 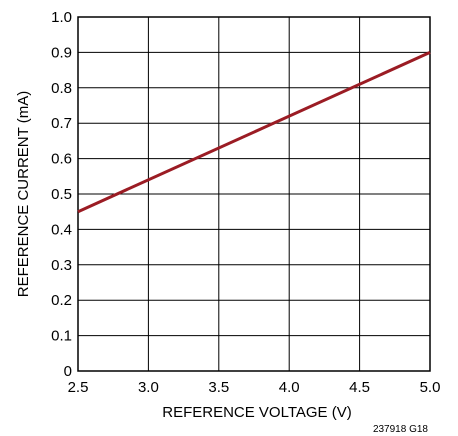 What do you see at coordinates (61, 52) in the screenshot?
I see `y-tick-label: 0.9` at bounding box center [61, 52].